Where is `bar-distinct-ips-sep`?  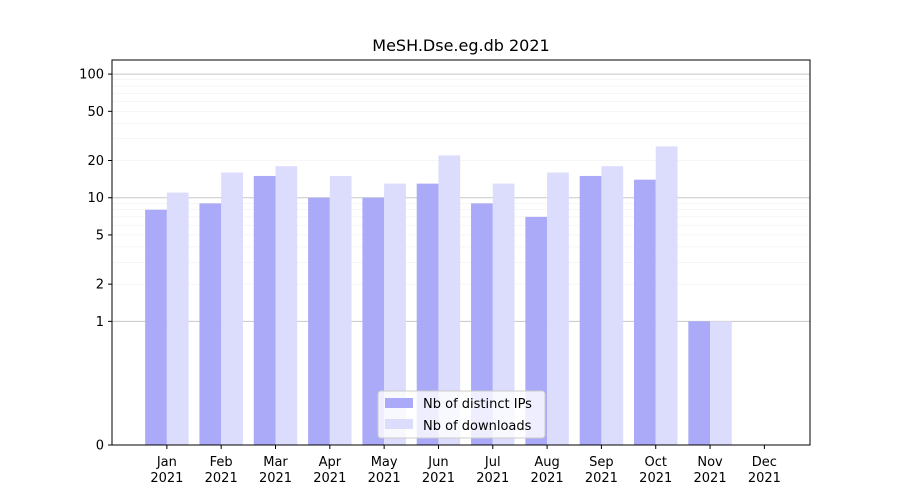 bar-distinct-ips-sep is located at coordinates (590, 310).